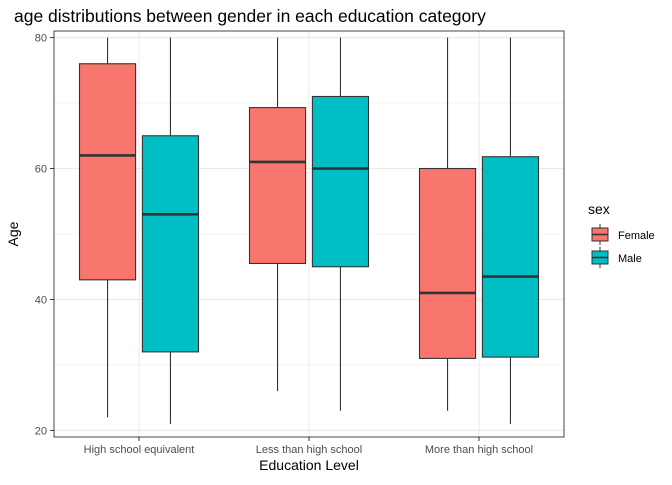 The width and height of the screenshot is (672, 485). I want to click on legend: sex Female Male, so click(621, 234).